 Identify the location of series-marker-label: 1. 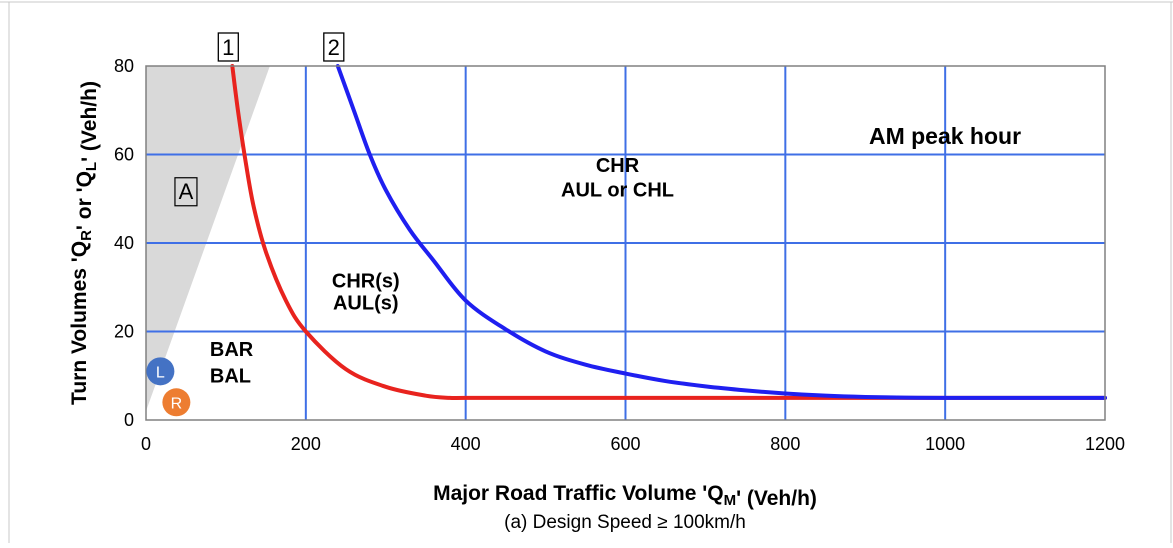
(228, 47).